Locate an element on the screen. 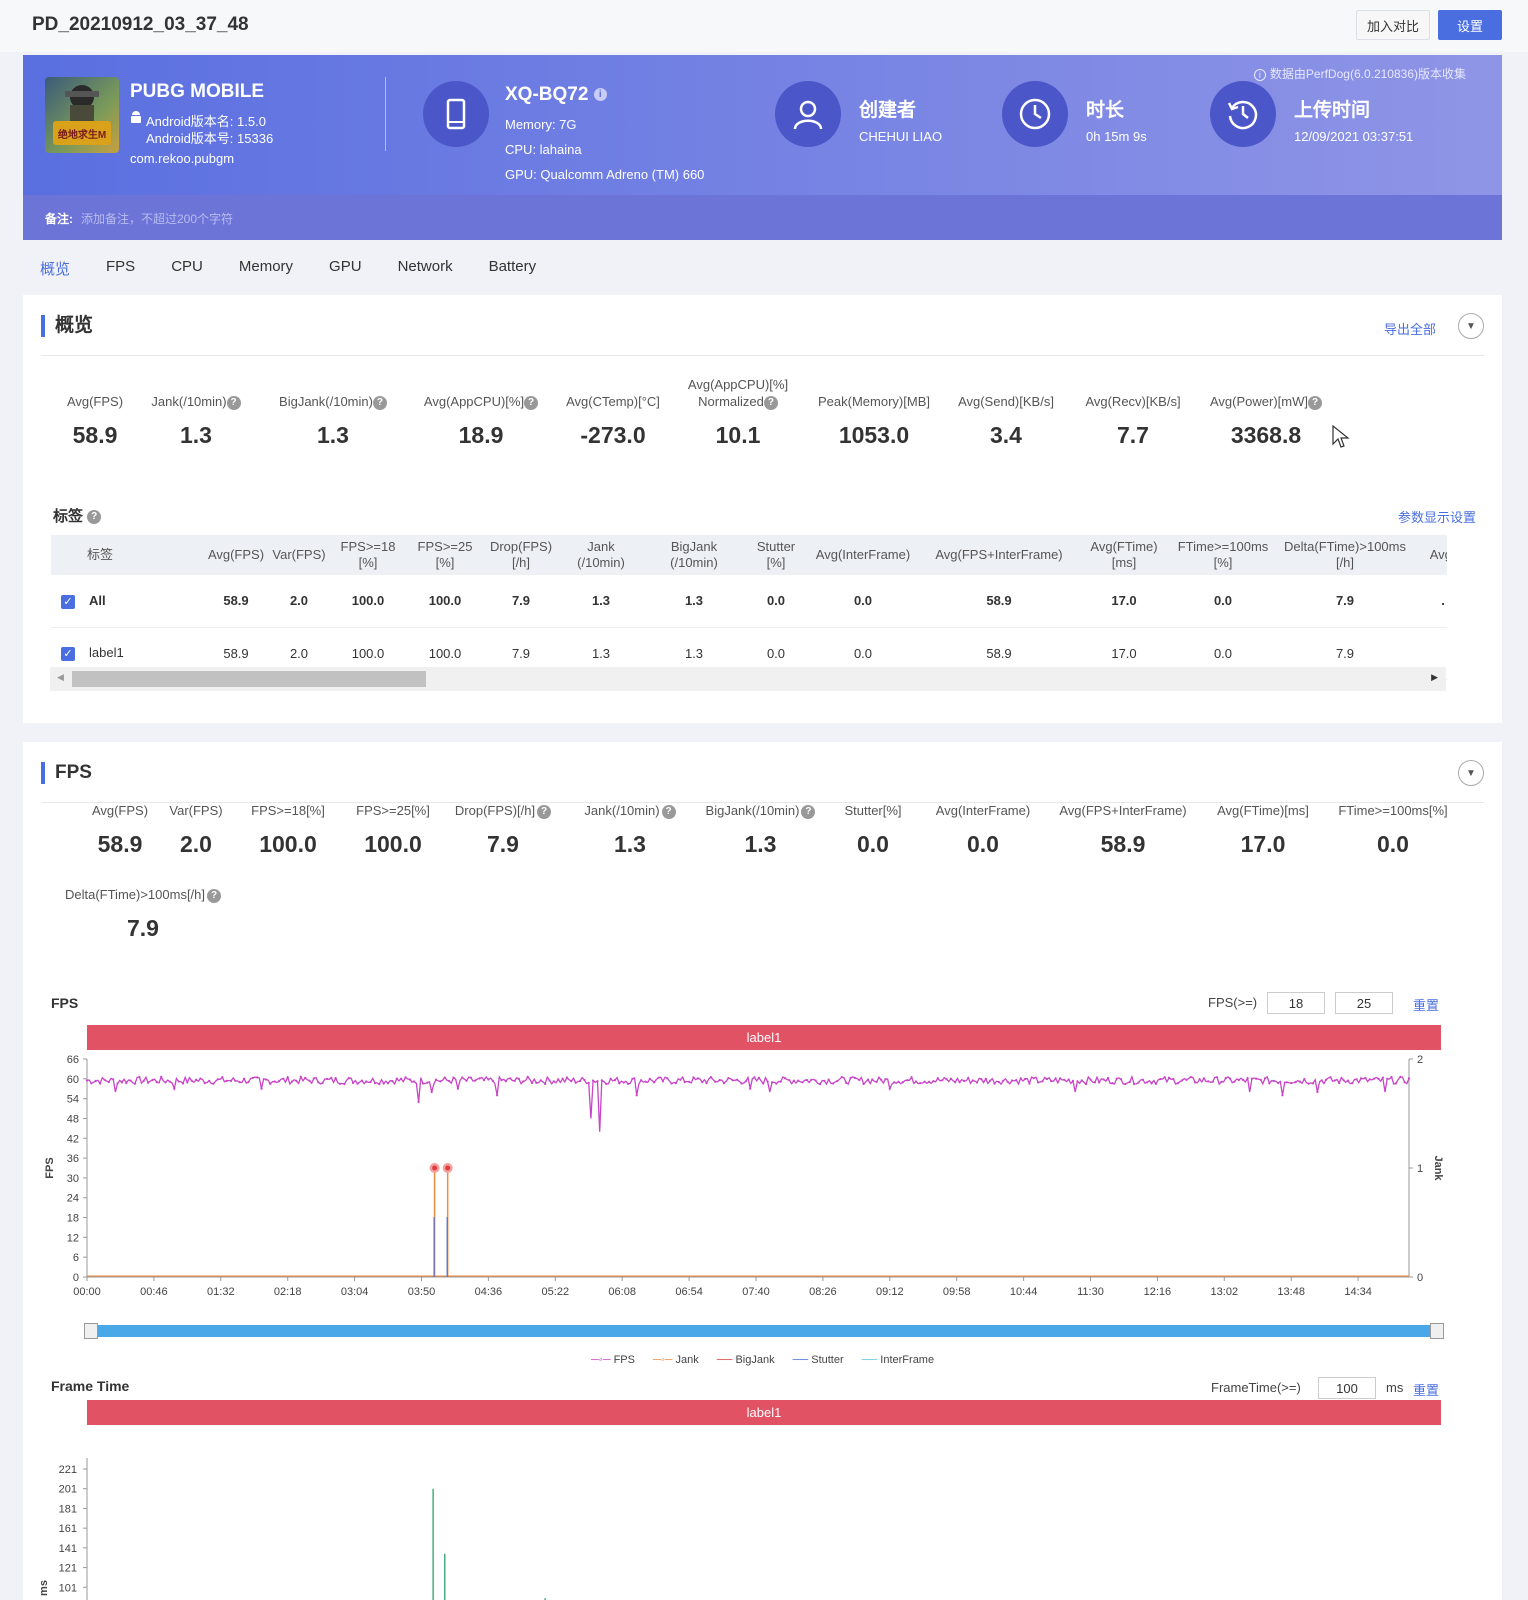 Image resolution: width=1528 pixels, height=1600 pixels. tab-network: Network is located at coordinates (425, 266).